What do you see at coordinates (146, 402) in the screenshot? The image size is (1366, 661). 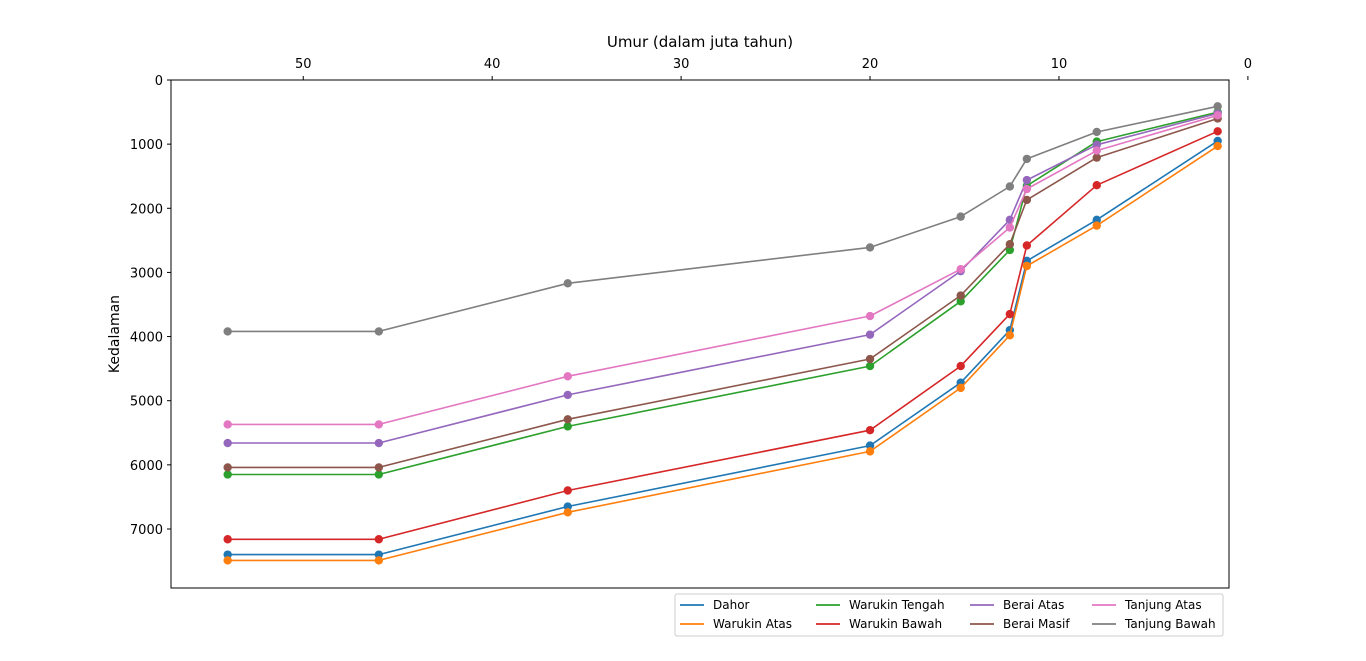 I see `y-tick-label: 5000` at bounding box center [146, 402].